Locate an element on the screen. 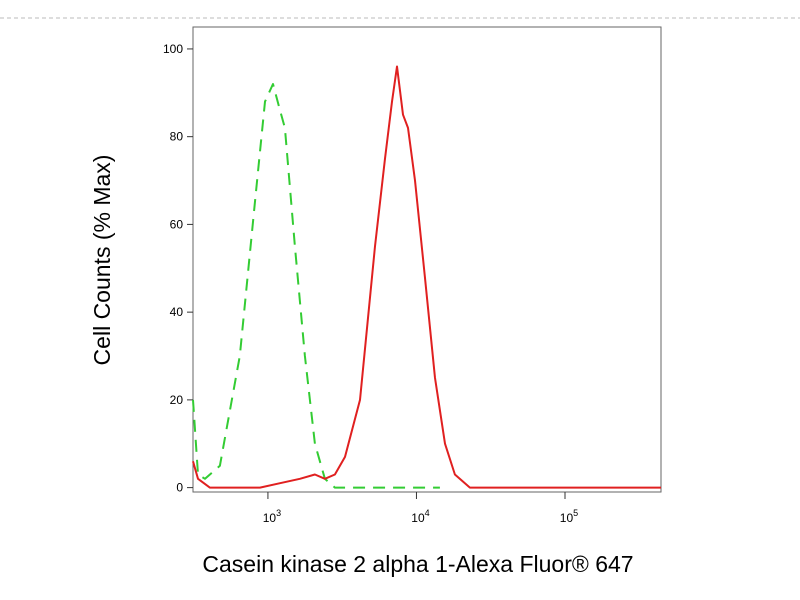 The width and height of the screenshot is (800, 600). x-tick-label: 10⁵ is located at coordinates (569, 516).